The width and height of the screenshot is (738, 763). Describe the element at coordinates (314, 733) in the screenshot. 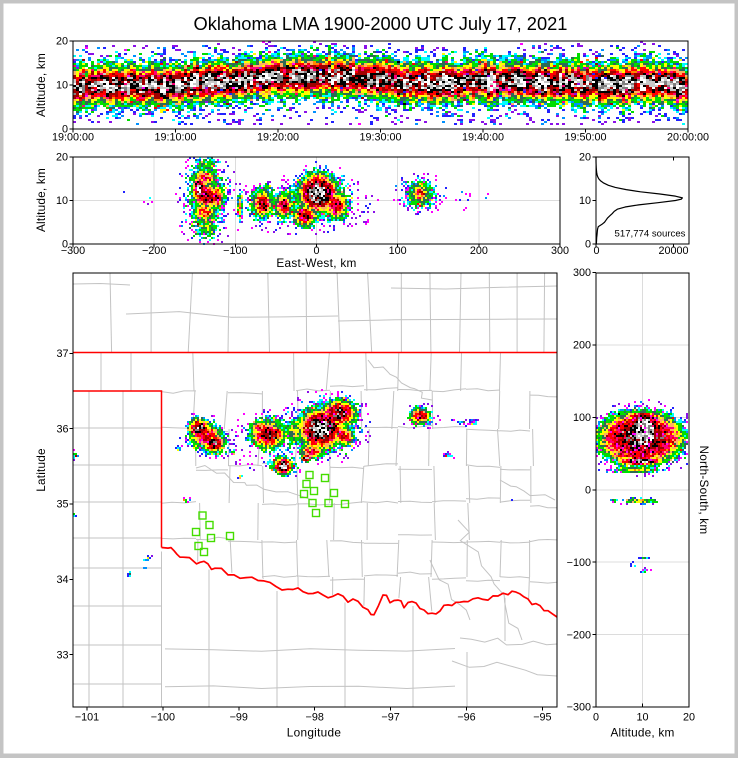

I see `svg-text: Longitude` at that location.